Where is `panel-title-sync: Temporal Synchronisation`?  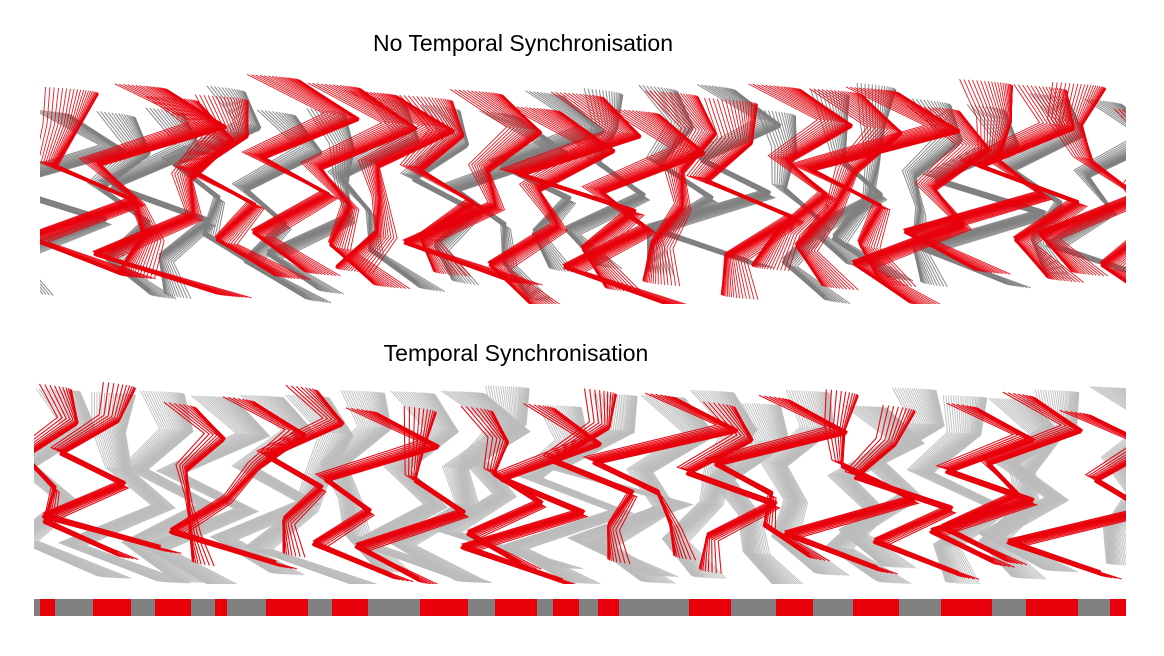 panel-title-sync: Temporal Synchronisation is located at coordinates (516, 353).